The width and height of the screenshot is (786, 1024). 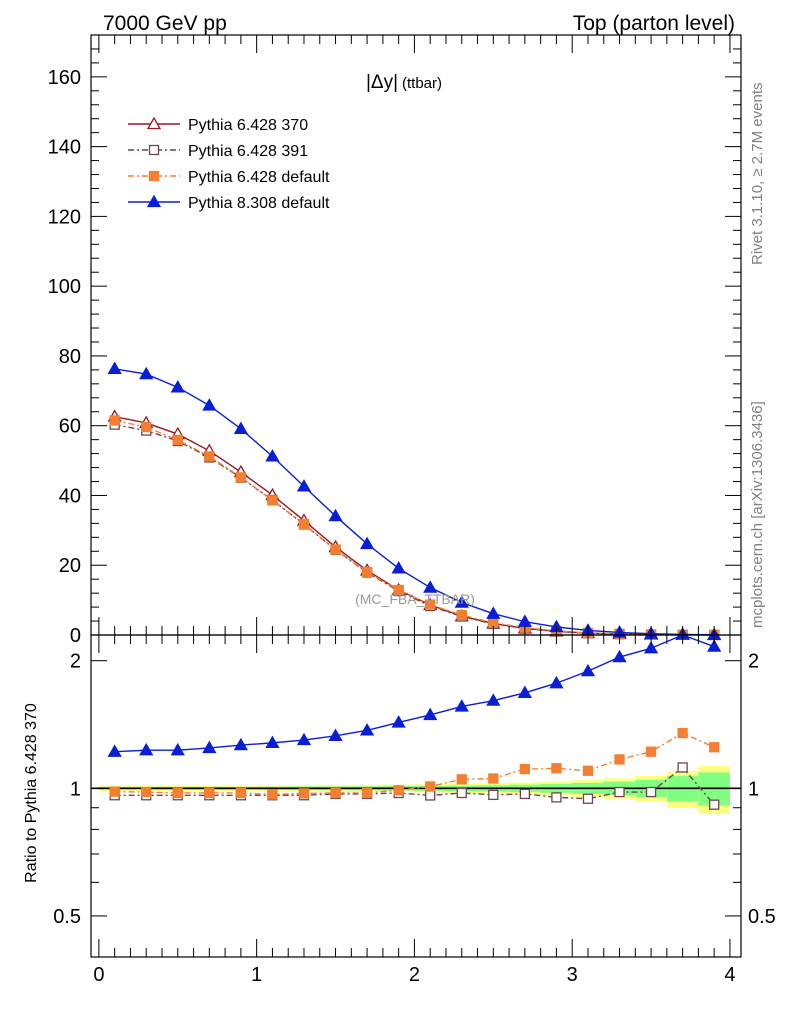 What do you see at coordinates (70, 427) in the screenshot?
I see `main-y-tick-label: 60` at bounding box center [70, 427].